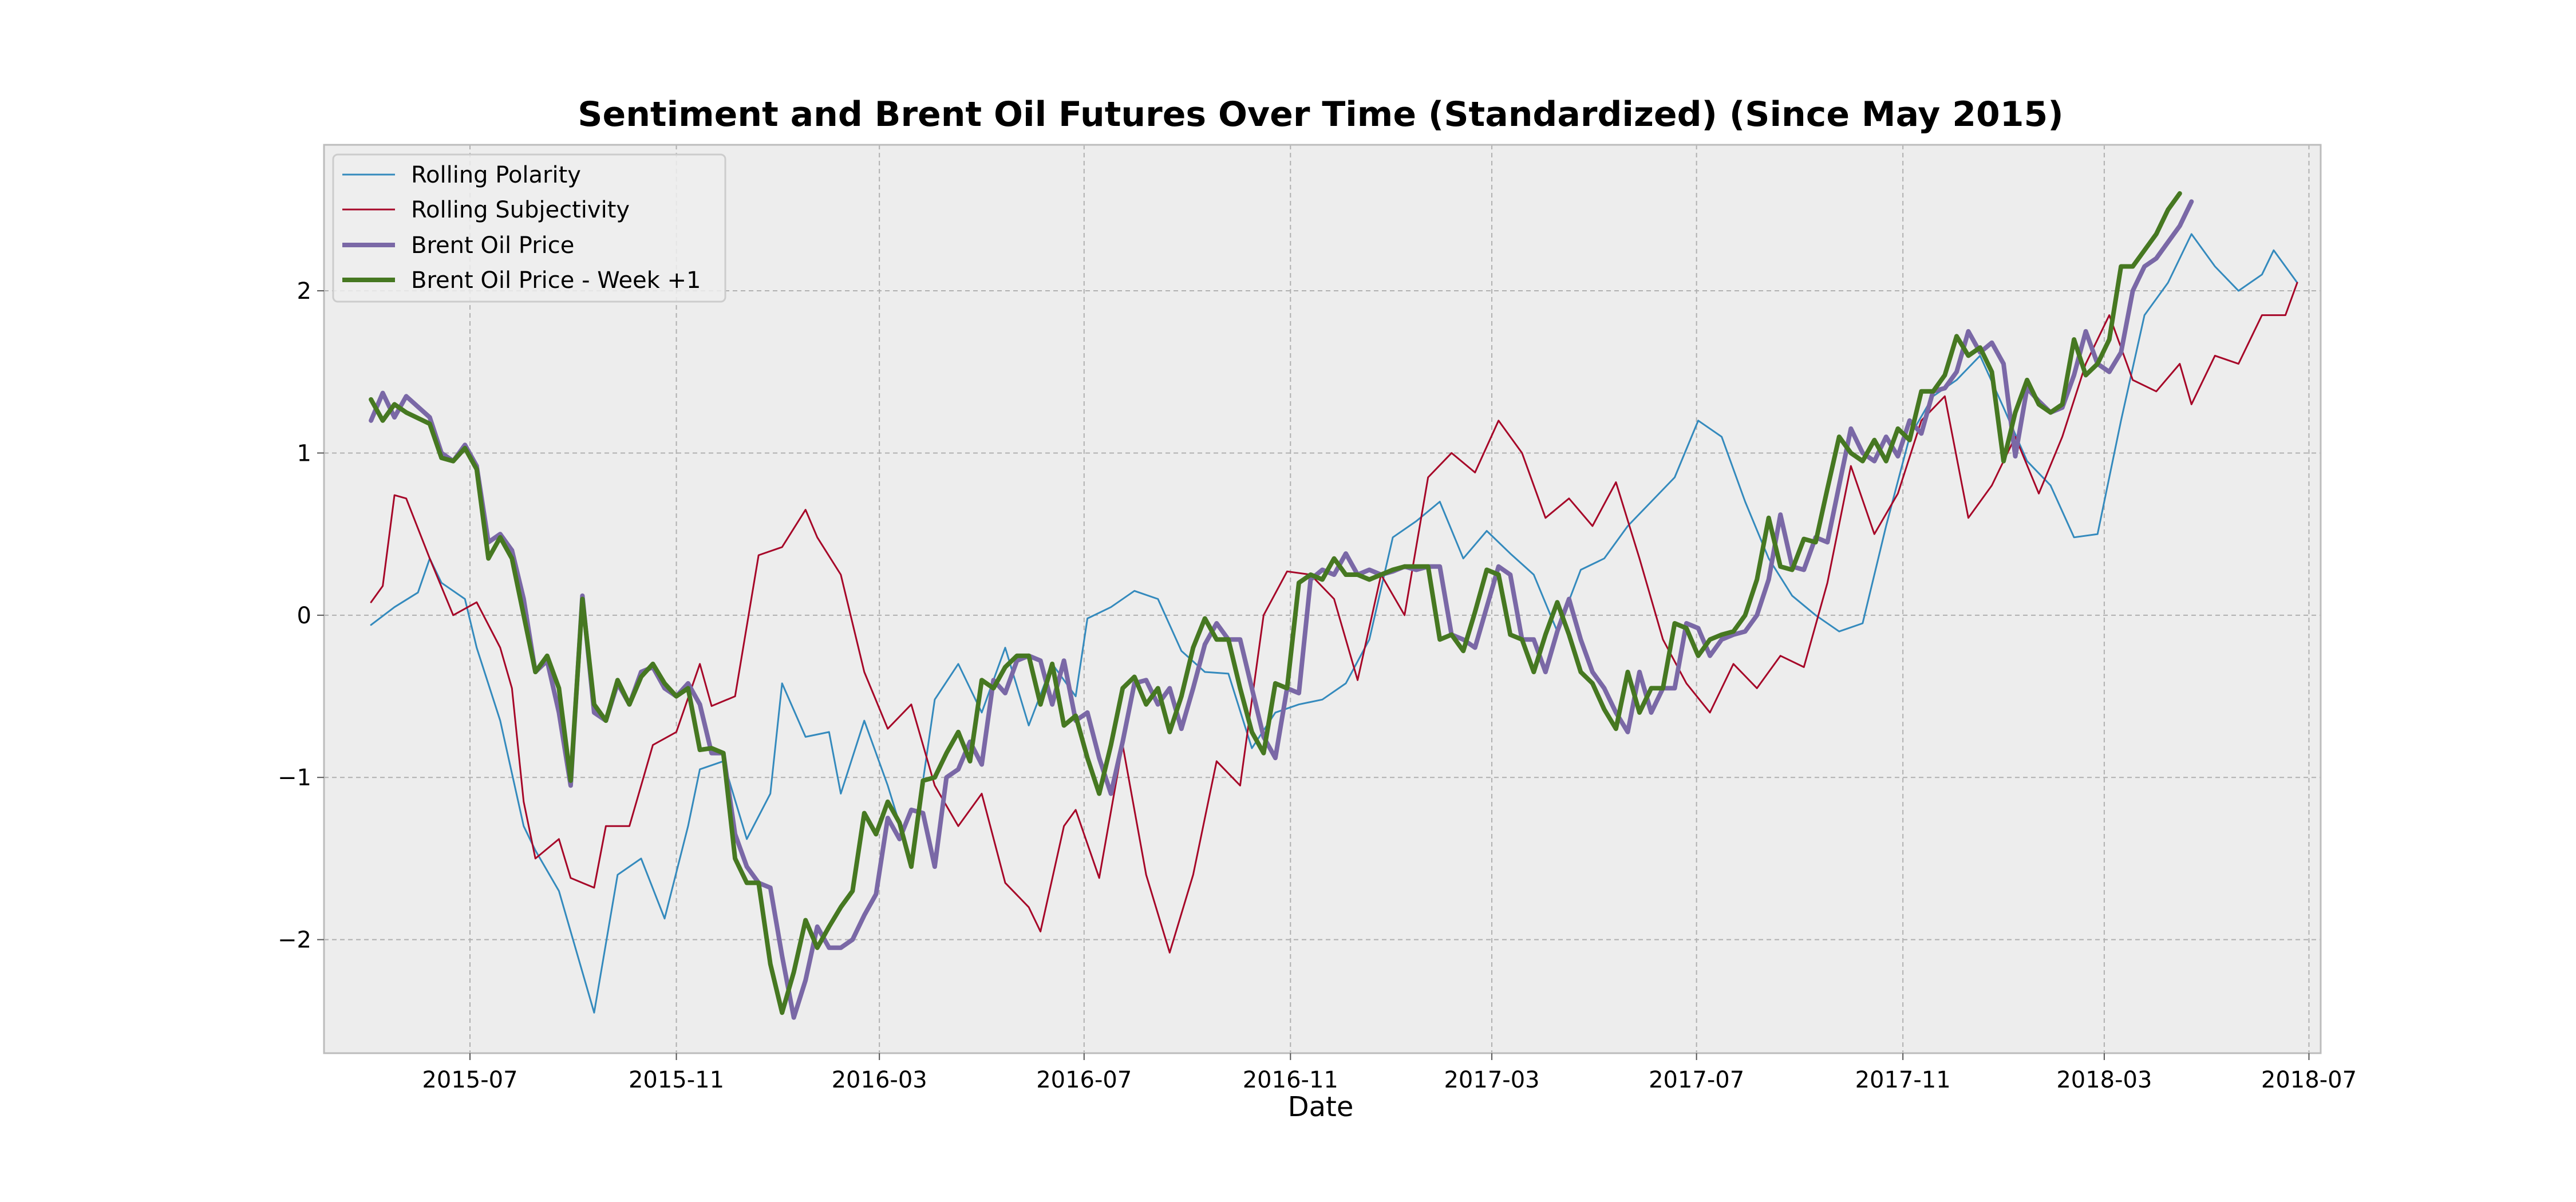  I want to click on legend-label-rolling-polarity: Rolling Polarity, so click(496, 175).